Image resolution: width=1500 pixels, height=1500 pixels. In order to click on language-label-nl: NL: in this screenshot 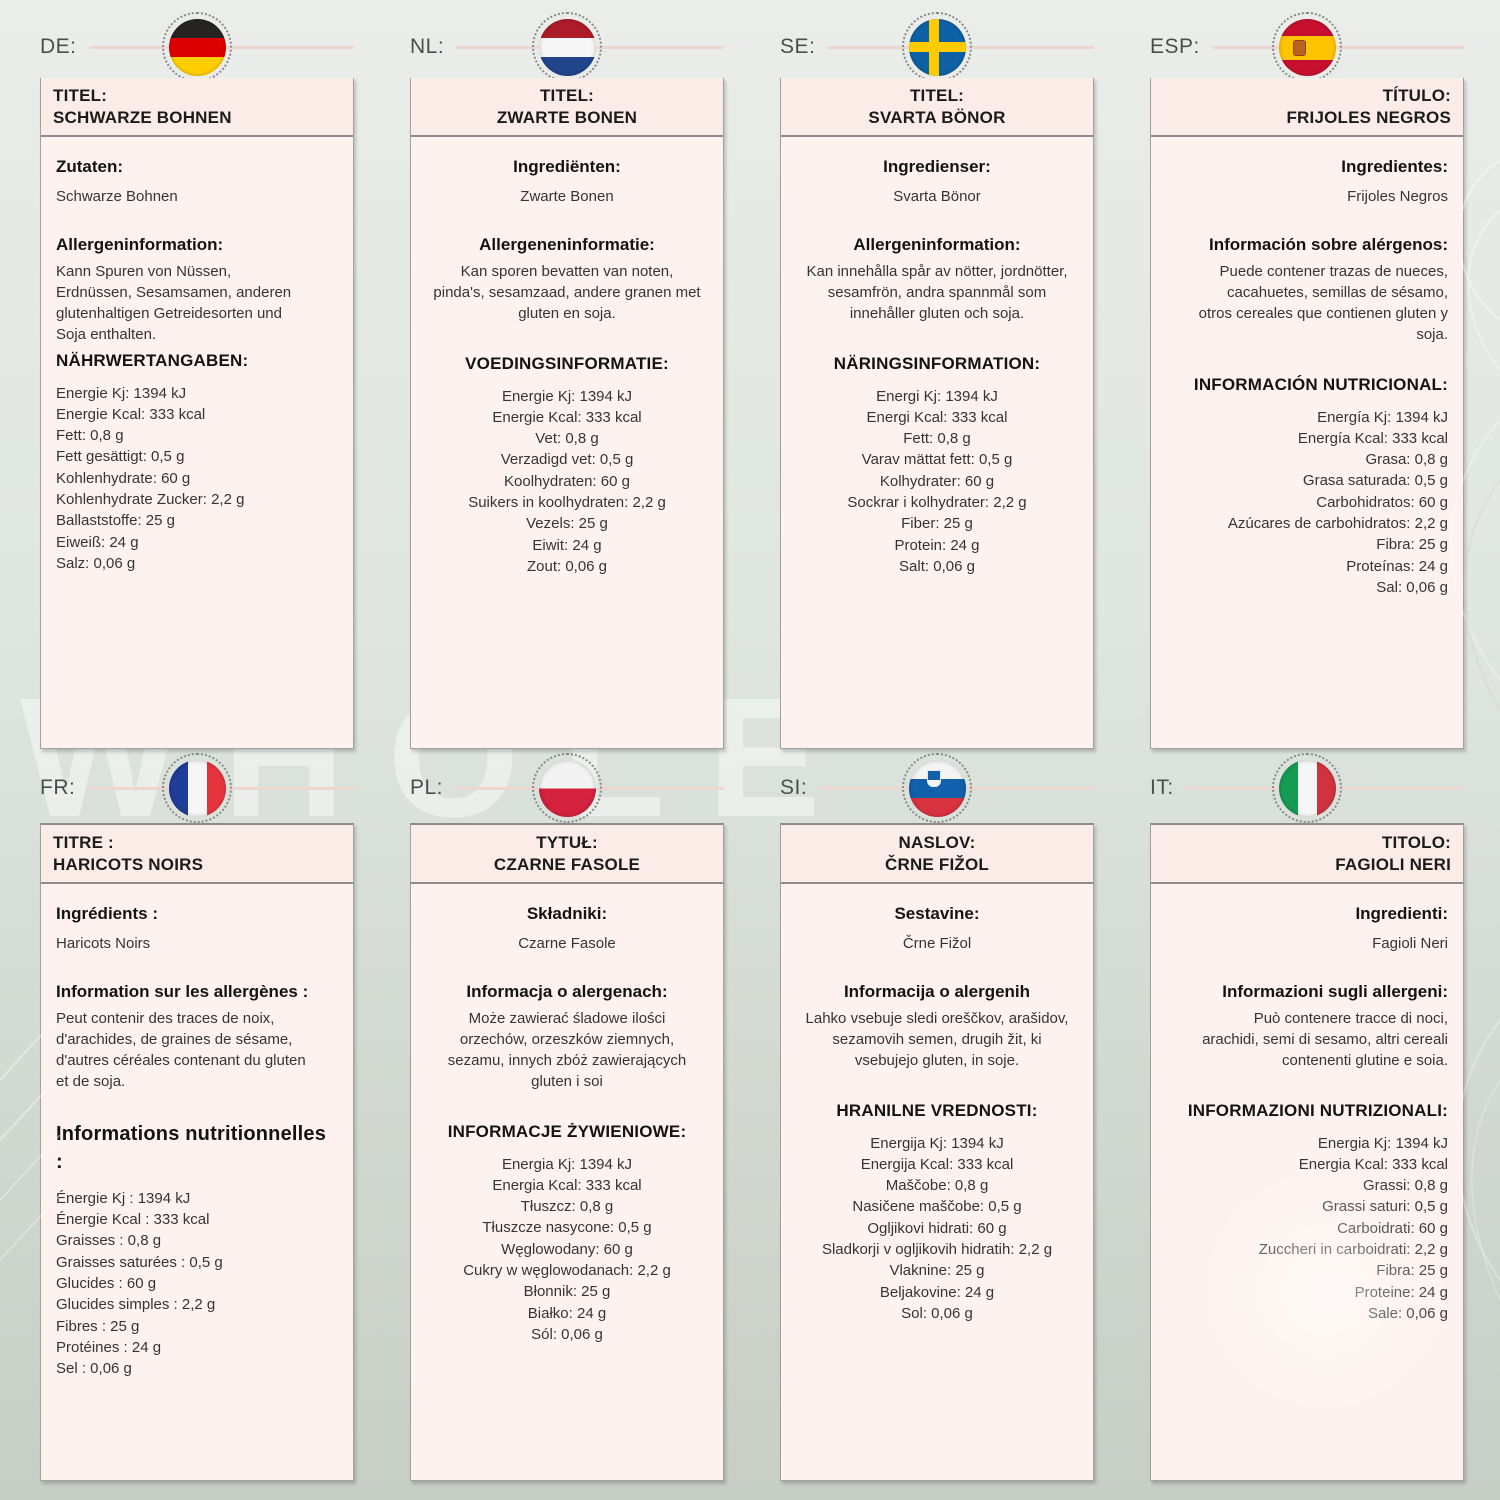, I will do `click(427, 46)`.